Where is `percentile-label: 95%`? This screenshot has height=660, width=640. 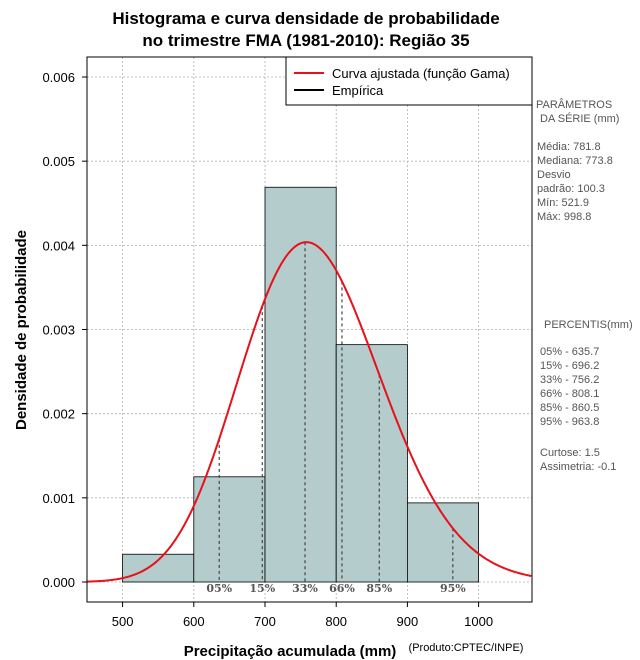 percentile-label: 95% is located at coordinates (453, 588).